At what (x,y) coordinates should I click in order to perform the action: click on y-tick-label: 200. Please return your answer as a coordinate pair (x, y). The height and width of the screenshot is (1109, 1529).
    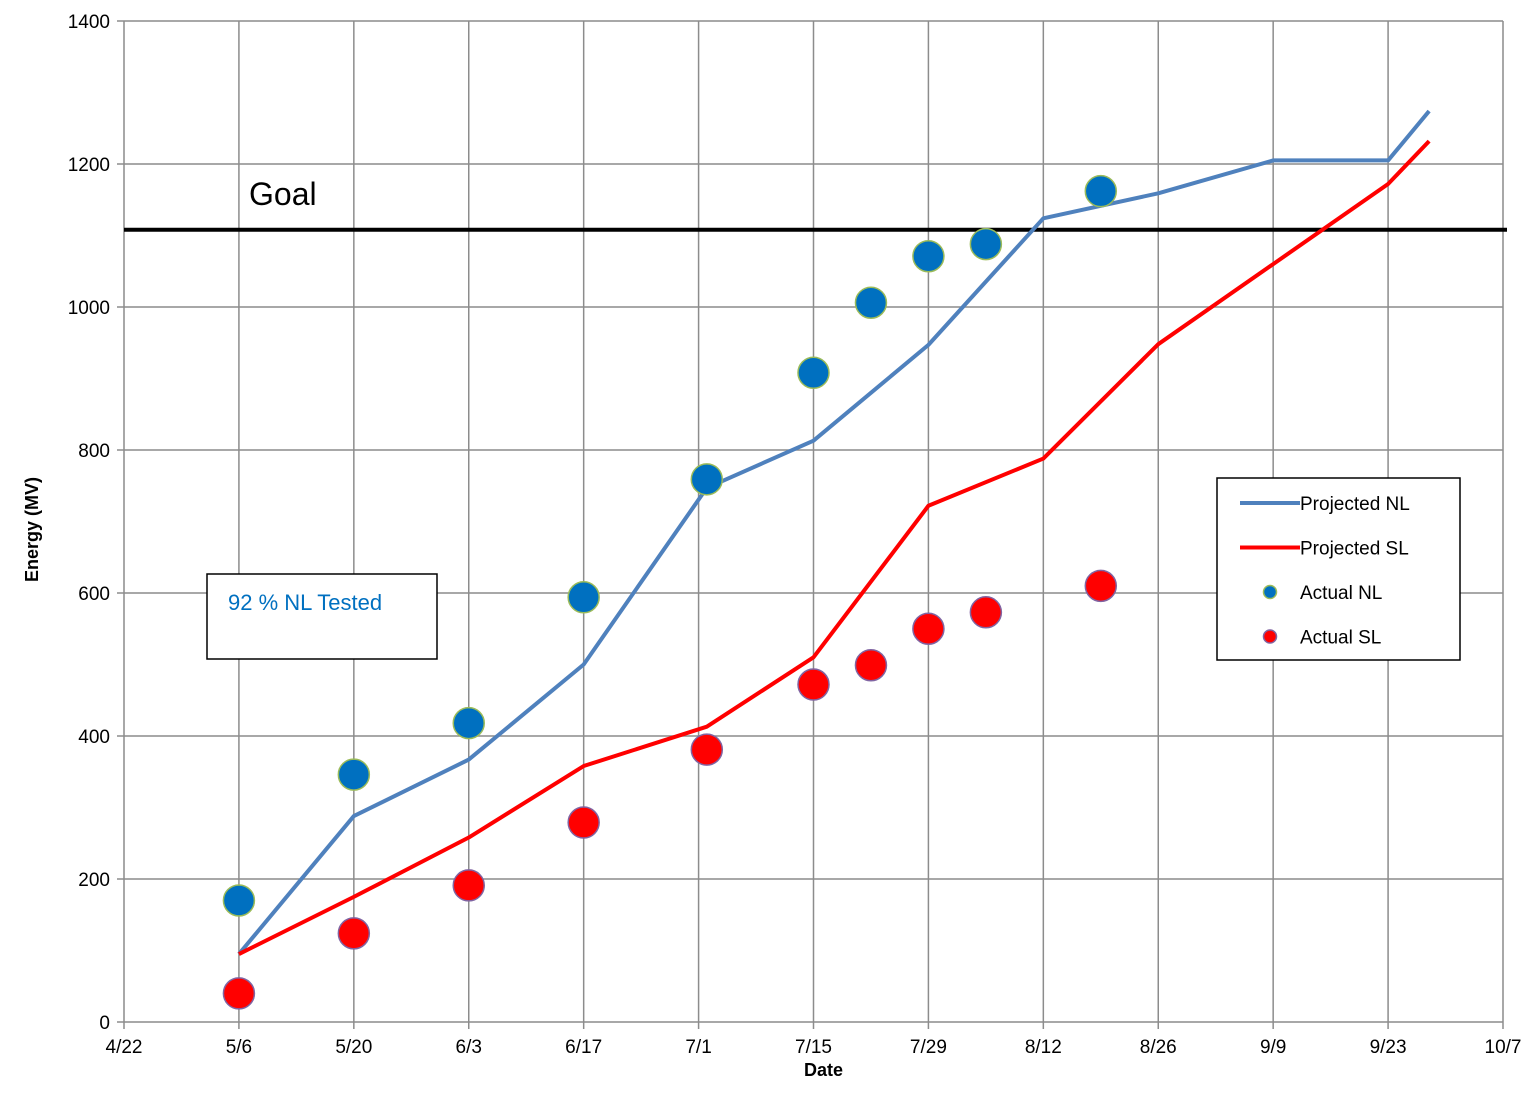
    Looking at the image, I should click on (94, 880).